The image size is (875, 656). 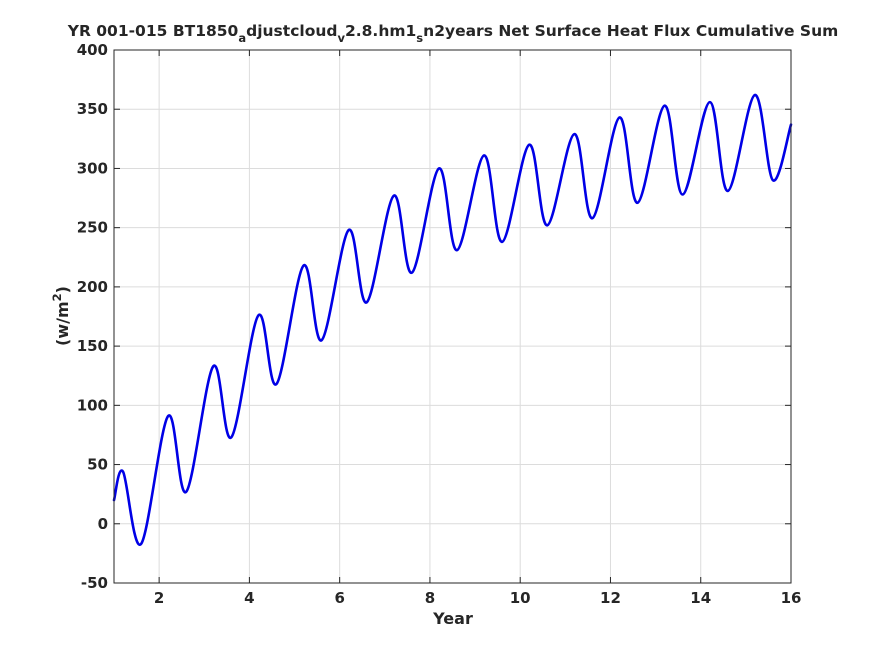 What do you see at coordinates (62, 289) in the screenshot?
I see `ylabel-close: )` at bounding box center [62, 289].